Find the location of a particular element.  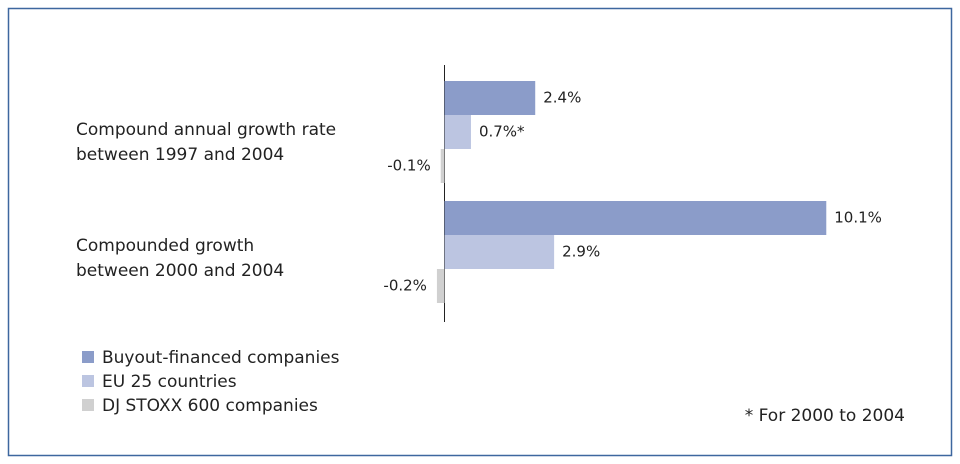

footnote: * For 2000 to 2004 is located at coordinates (825, 416).